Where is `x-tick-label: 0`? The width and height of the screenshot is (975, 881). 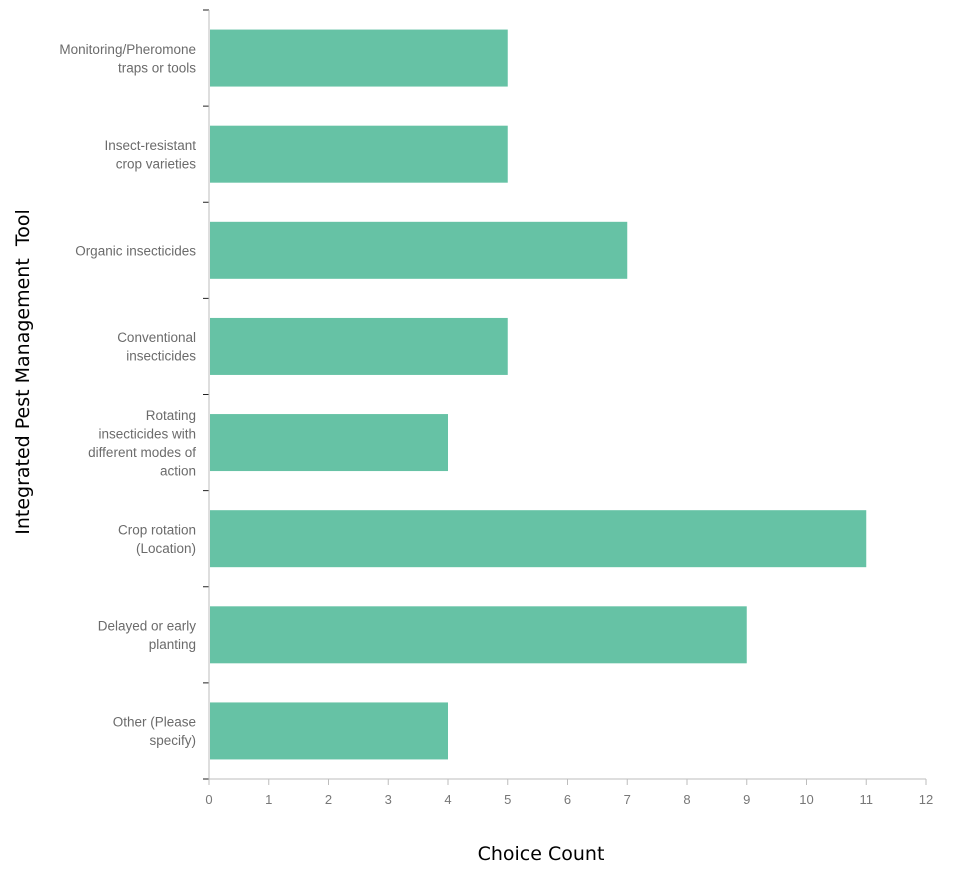 x-tick-label: 0 is located at coordinates (208, 799).